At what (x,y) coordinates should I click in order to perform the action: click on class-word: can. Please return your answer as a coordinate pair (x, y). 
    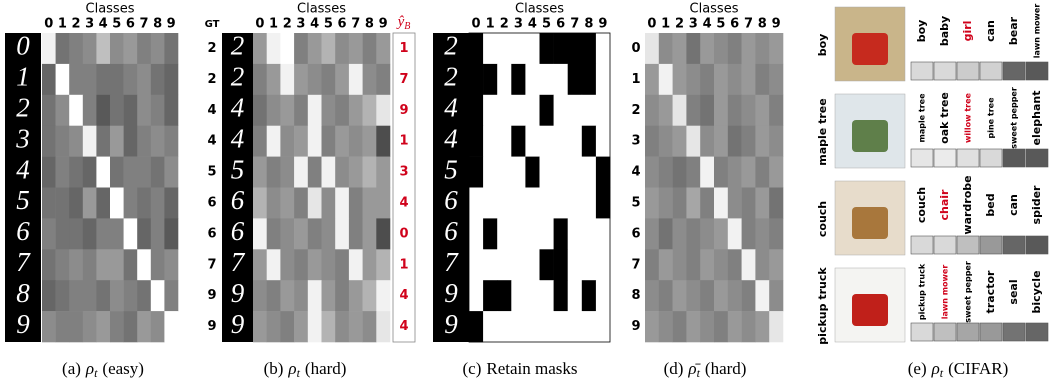
    Looking at the image, I should click on (1013, 205).